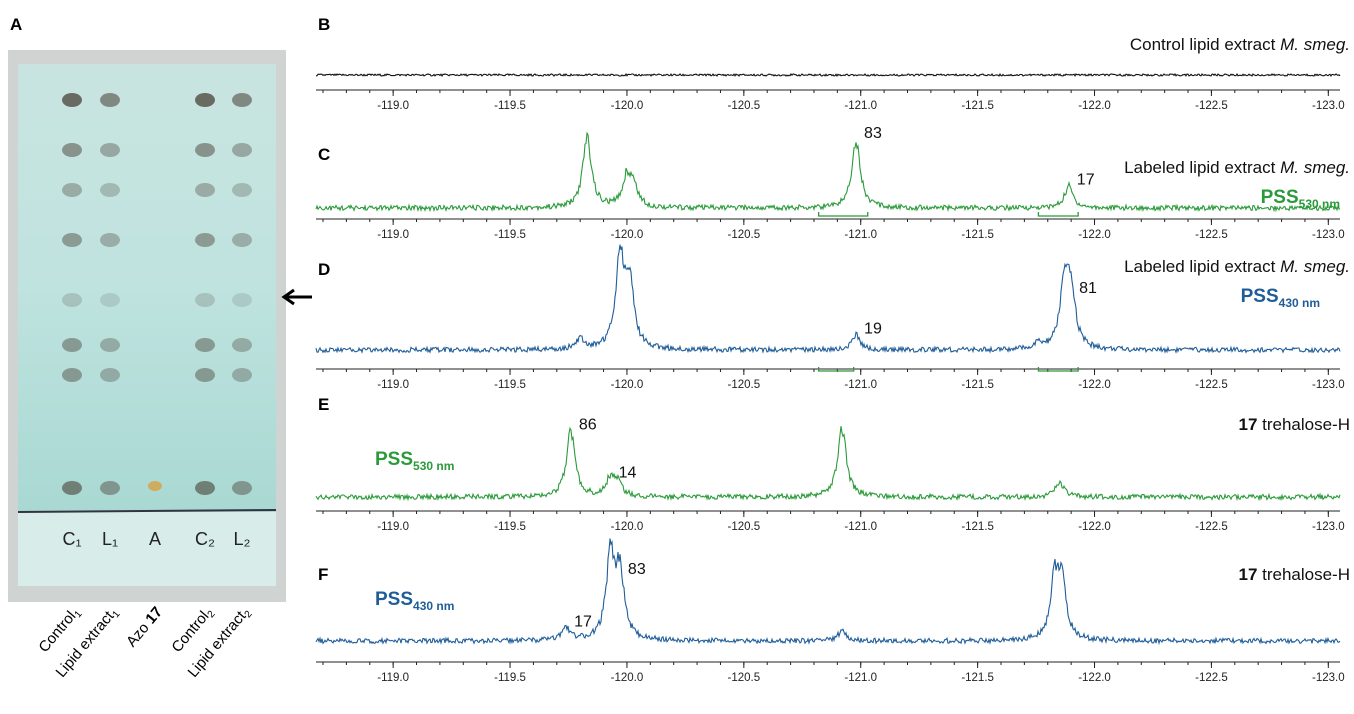  Describe the element at coordinates (324, 24) in the screenshot. I see `panel-label: B` at that location.